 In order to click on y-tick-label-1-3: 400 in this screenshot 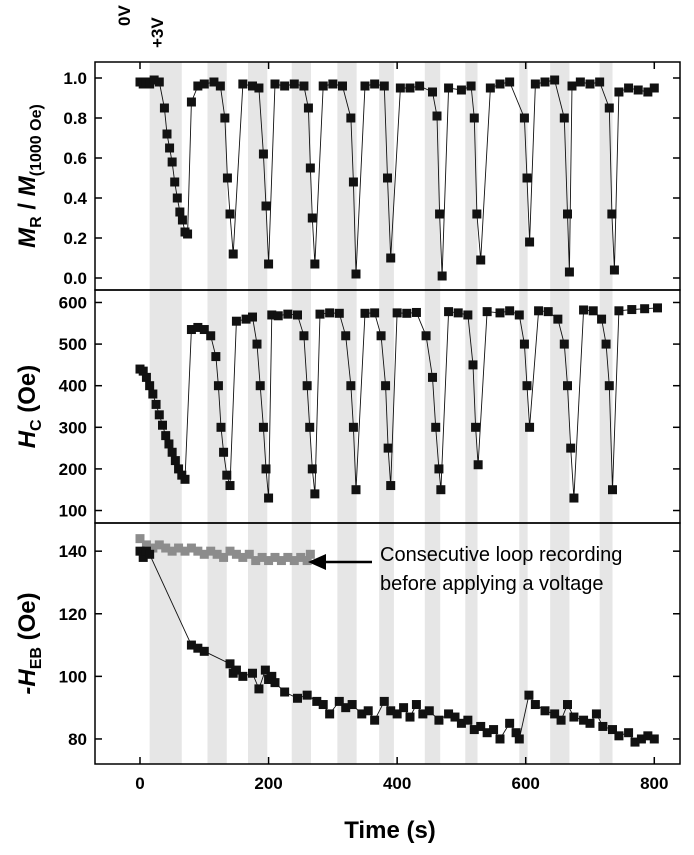, I will do `click(73, 386)`.